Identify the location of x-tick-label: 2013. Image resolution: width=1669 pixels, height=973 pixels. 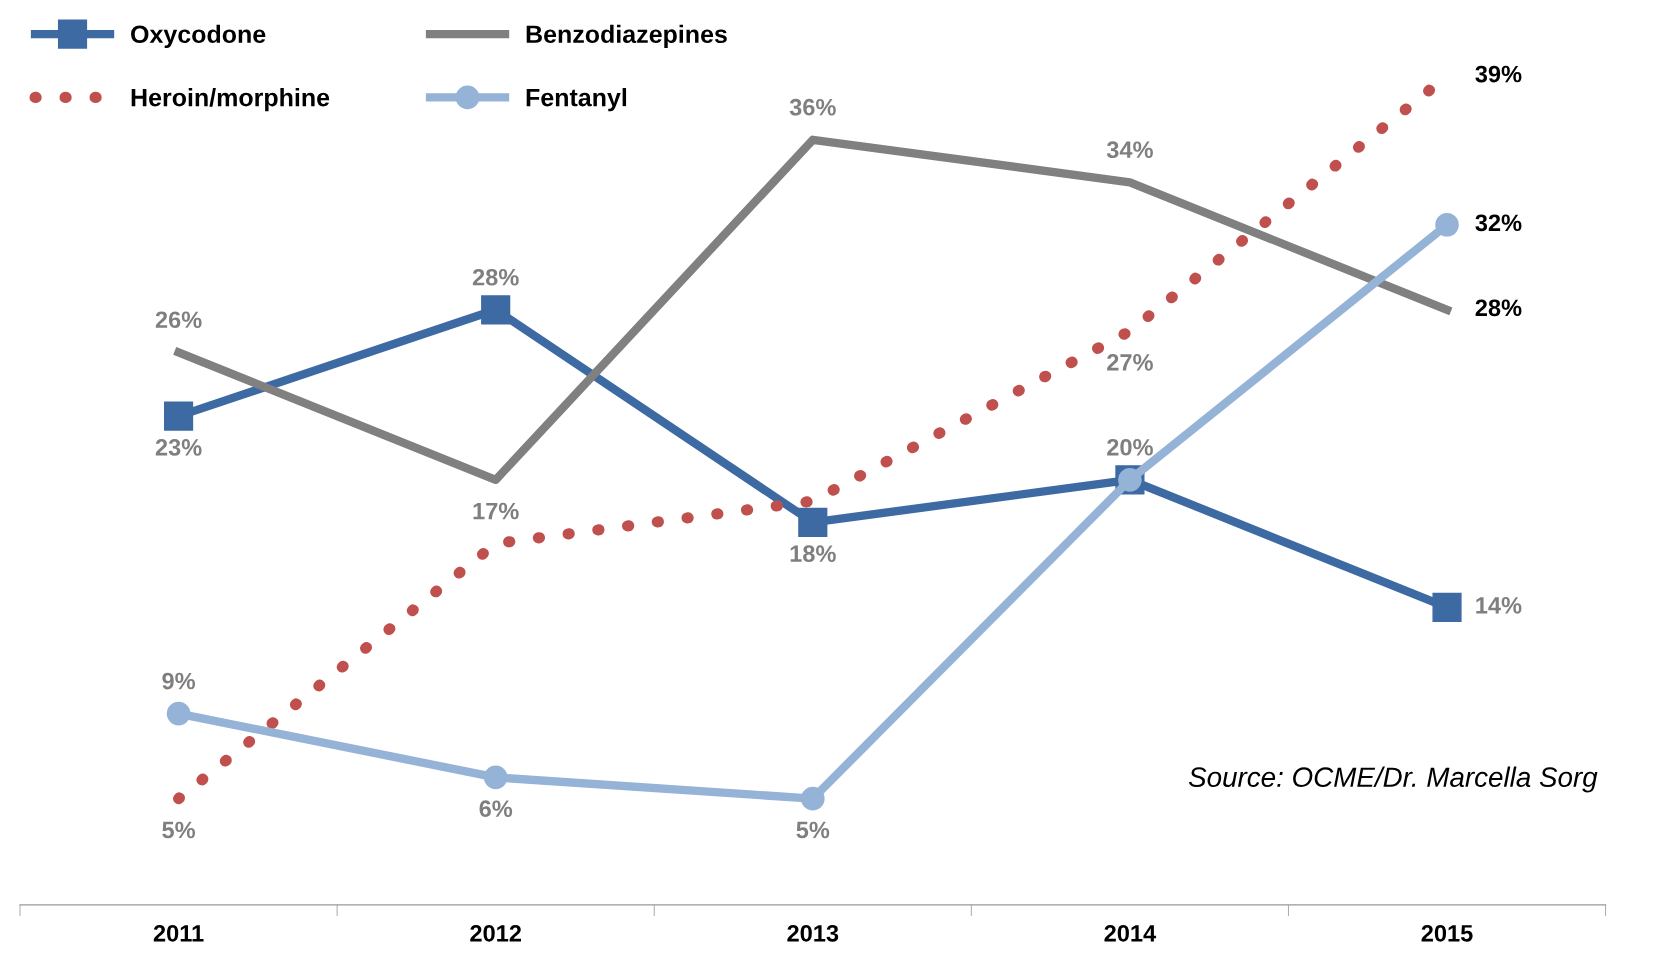
(813, 933).